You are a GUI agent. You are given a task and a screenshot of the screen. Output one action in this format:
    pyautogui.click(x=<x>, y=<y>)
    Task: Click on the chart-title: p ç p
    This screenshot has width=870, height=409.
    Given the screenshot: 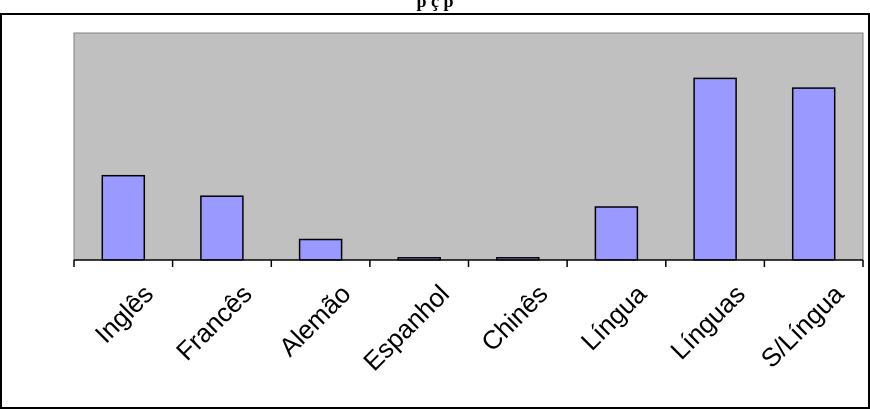 What is the action you would take?
    pyautogui.click(x=435, y=5)
    